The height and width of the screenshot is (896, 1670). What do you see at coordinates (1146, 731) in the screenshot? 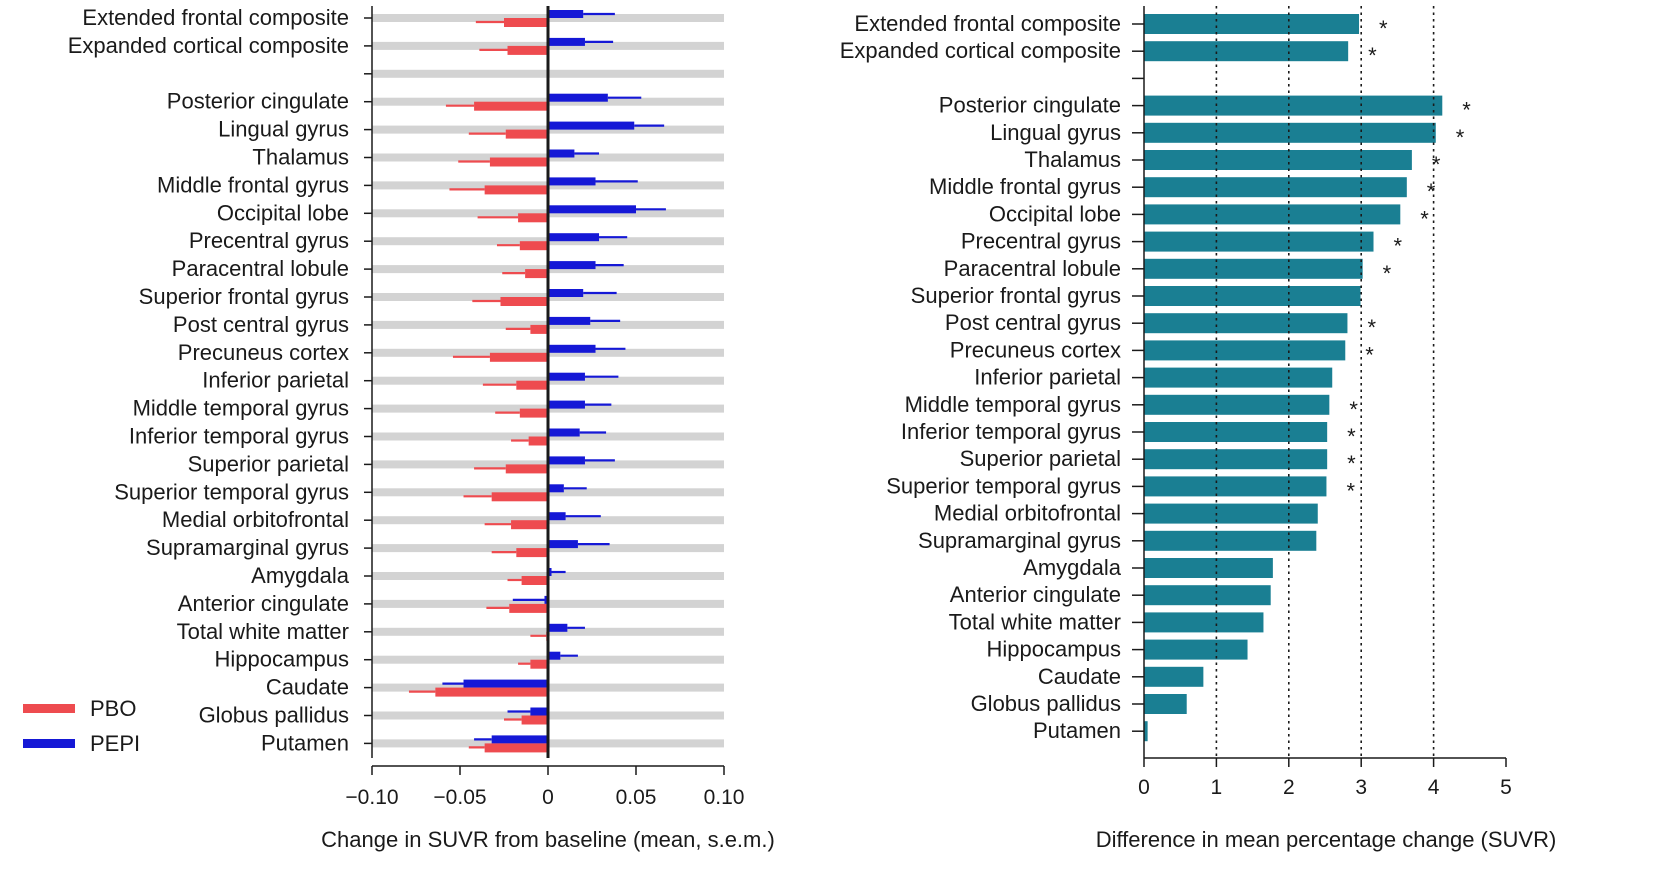
I see `bar-putamen` at bounding box center [1146, 731].